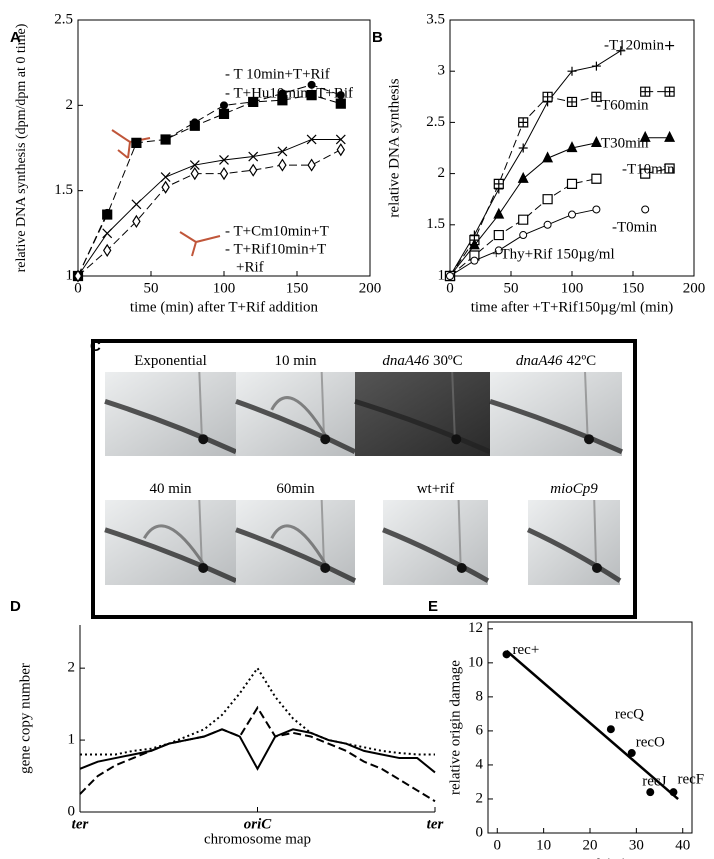  What do you see at coordinates (433, 606) in the screenshot?
I see `panel-label: E` at bounding box center [433, 606].